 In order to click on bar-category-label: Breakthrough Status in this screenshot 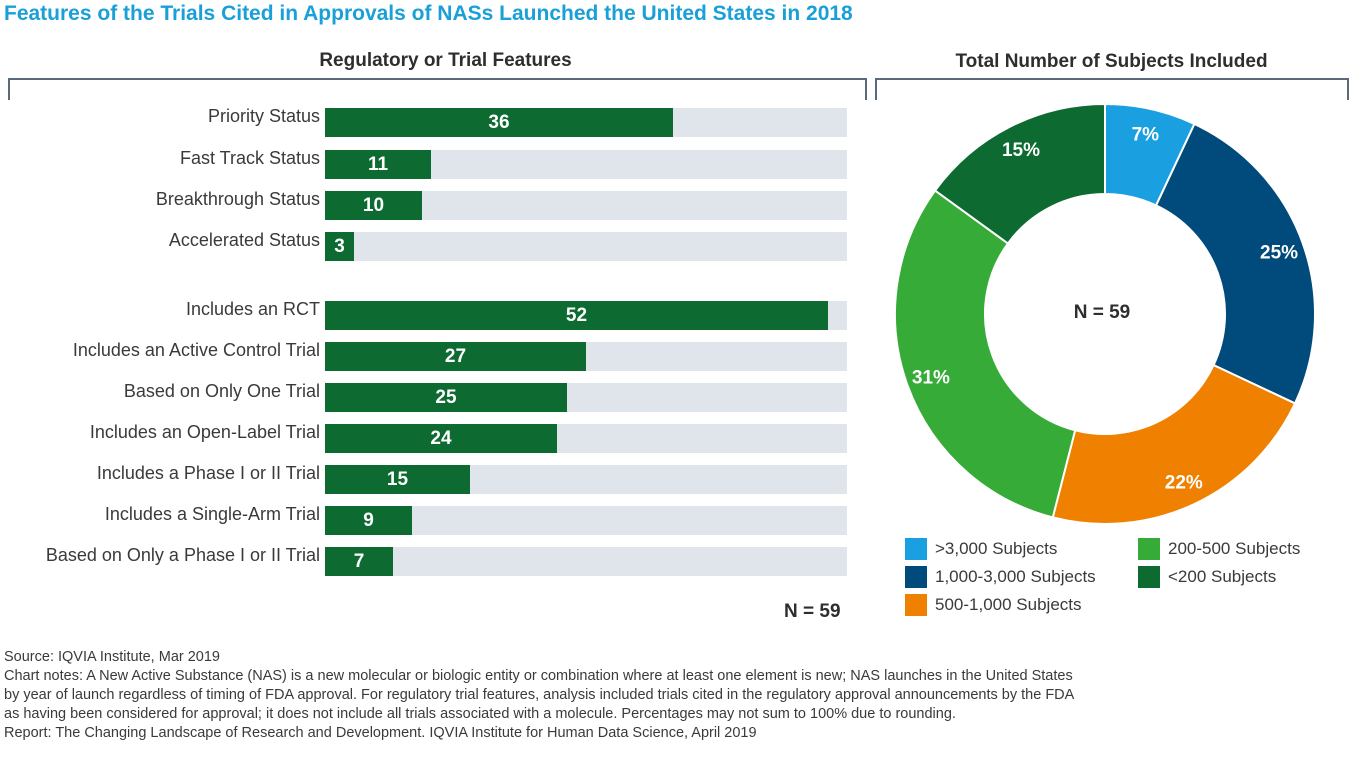, I will do `click(237, 199)`.